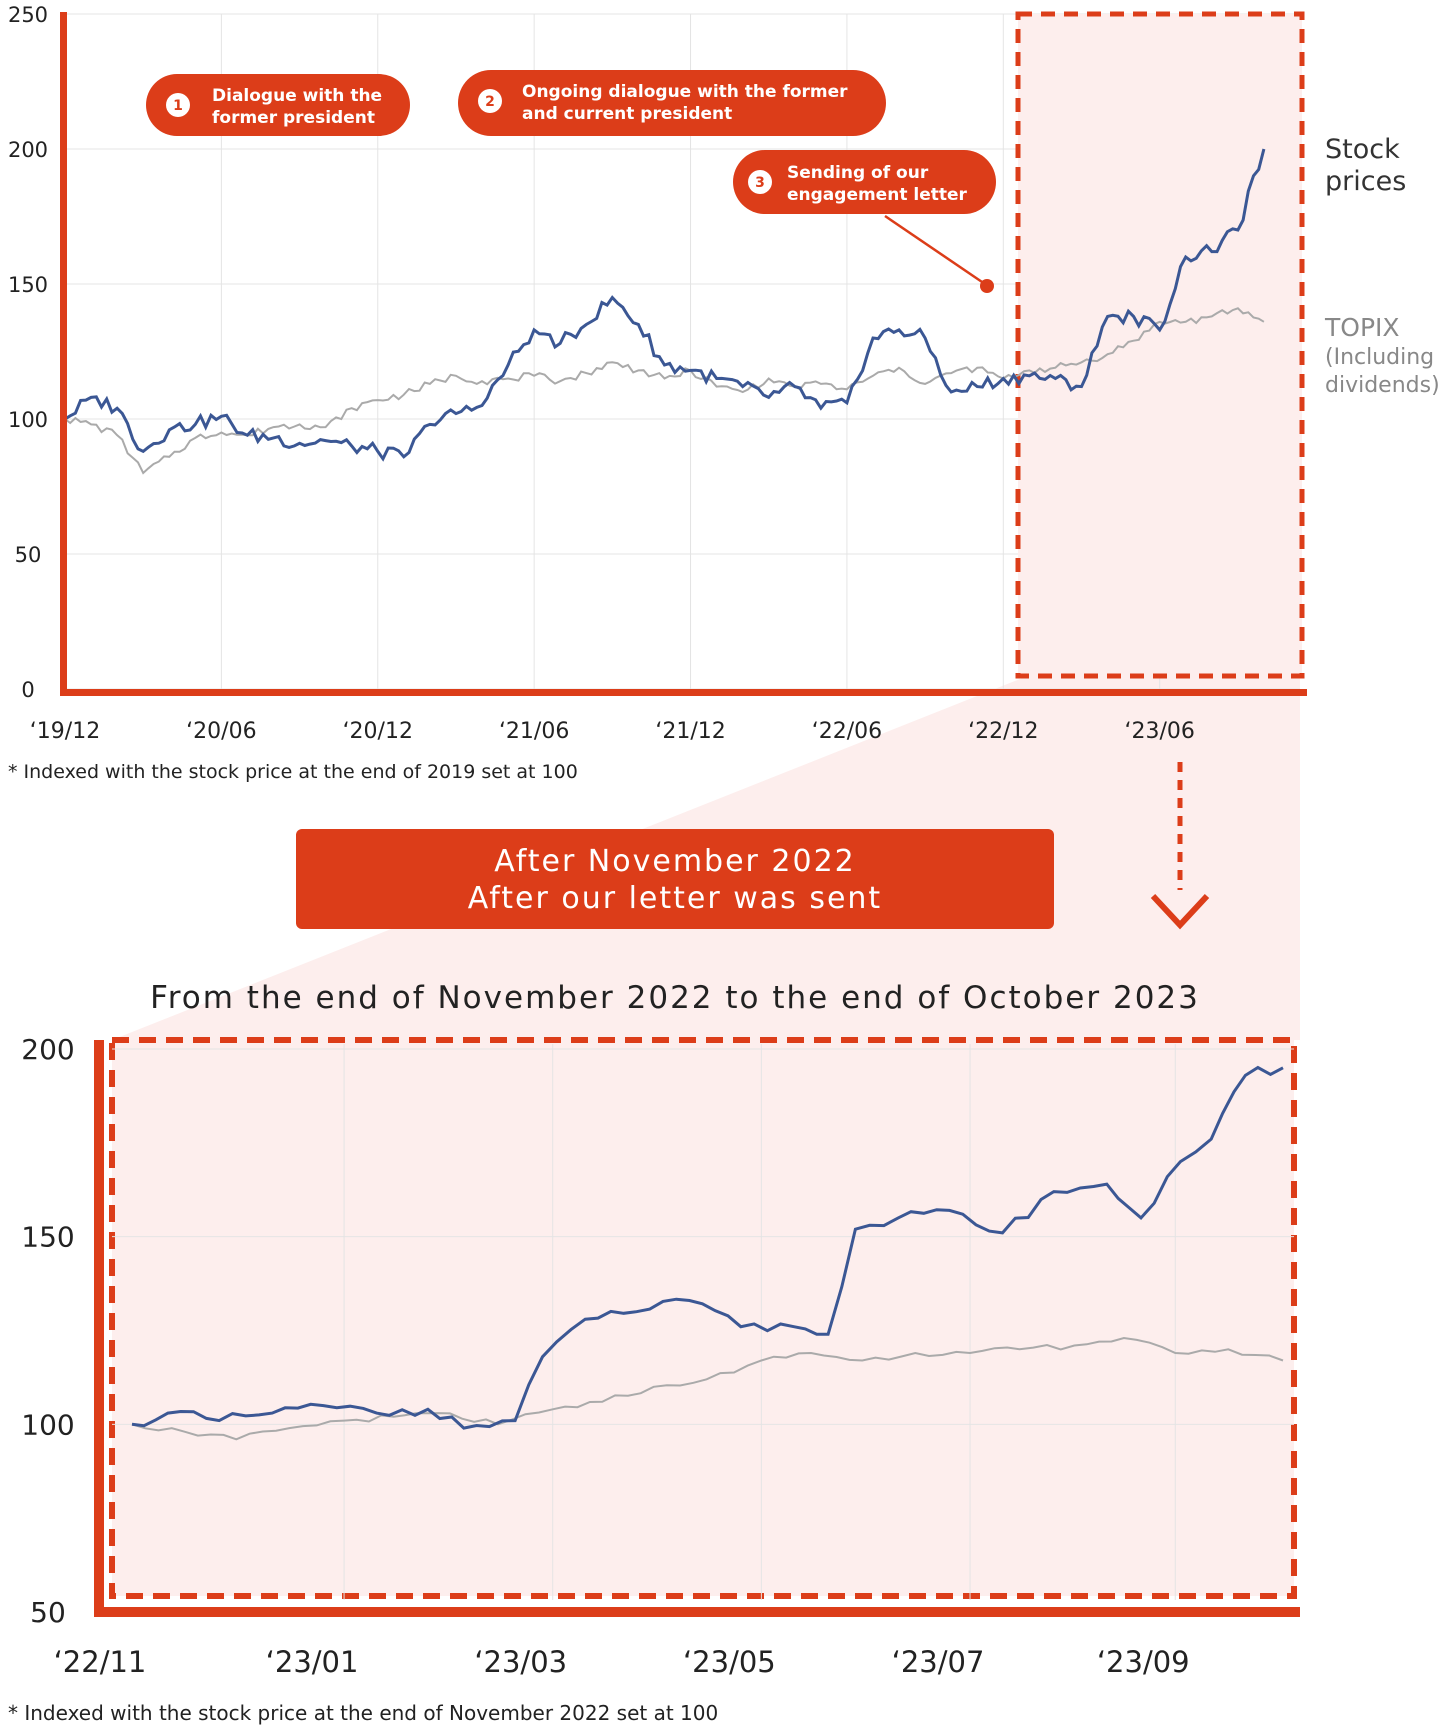 This screenshot has height=1730, width=1451. Describe the element at coordinates (664, 391) in the screenshot. I see `top-topix-line` at that location.